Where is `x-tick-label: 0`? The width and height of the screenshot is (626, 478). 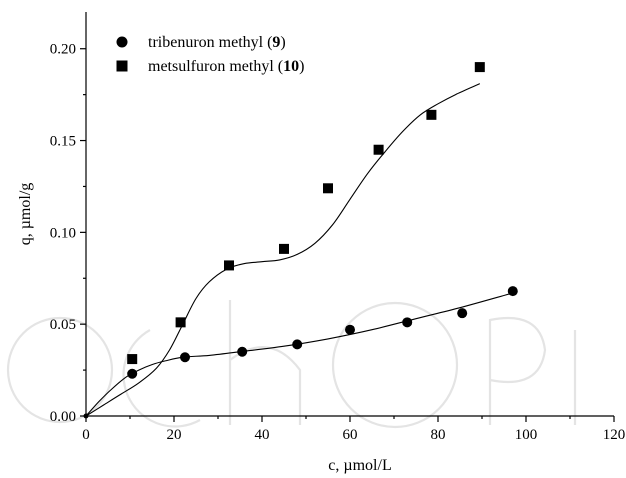
x-tick-label: 0 is located at coordinates (86, 435).